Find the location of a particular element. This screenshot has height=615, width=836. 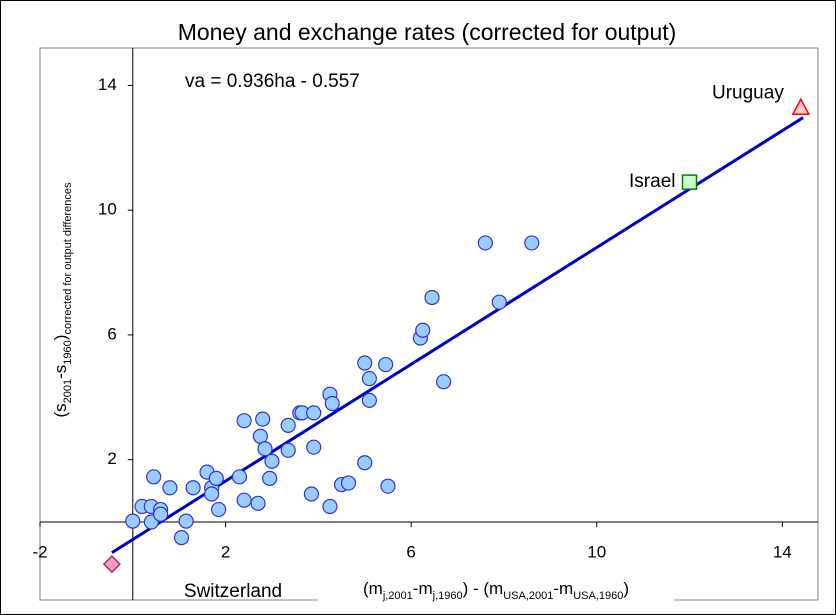

annotation: va = 0.936ha - 0.557 is located at coordinates (272, 81).